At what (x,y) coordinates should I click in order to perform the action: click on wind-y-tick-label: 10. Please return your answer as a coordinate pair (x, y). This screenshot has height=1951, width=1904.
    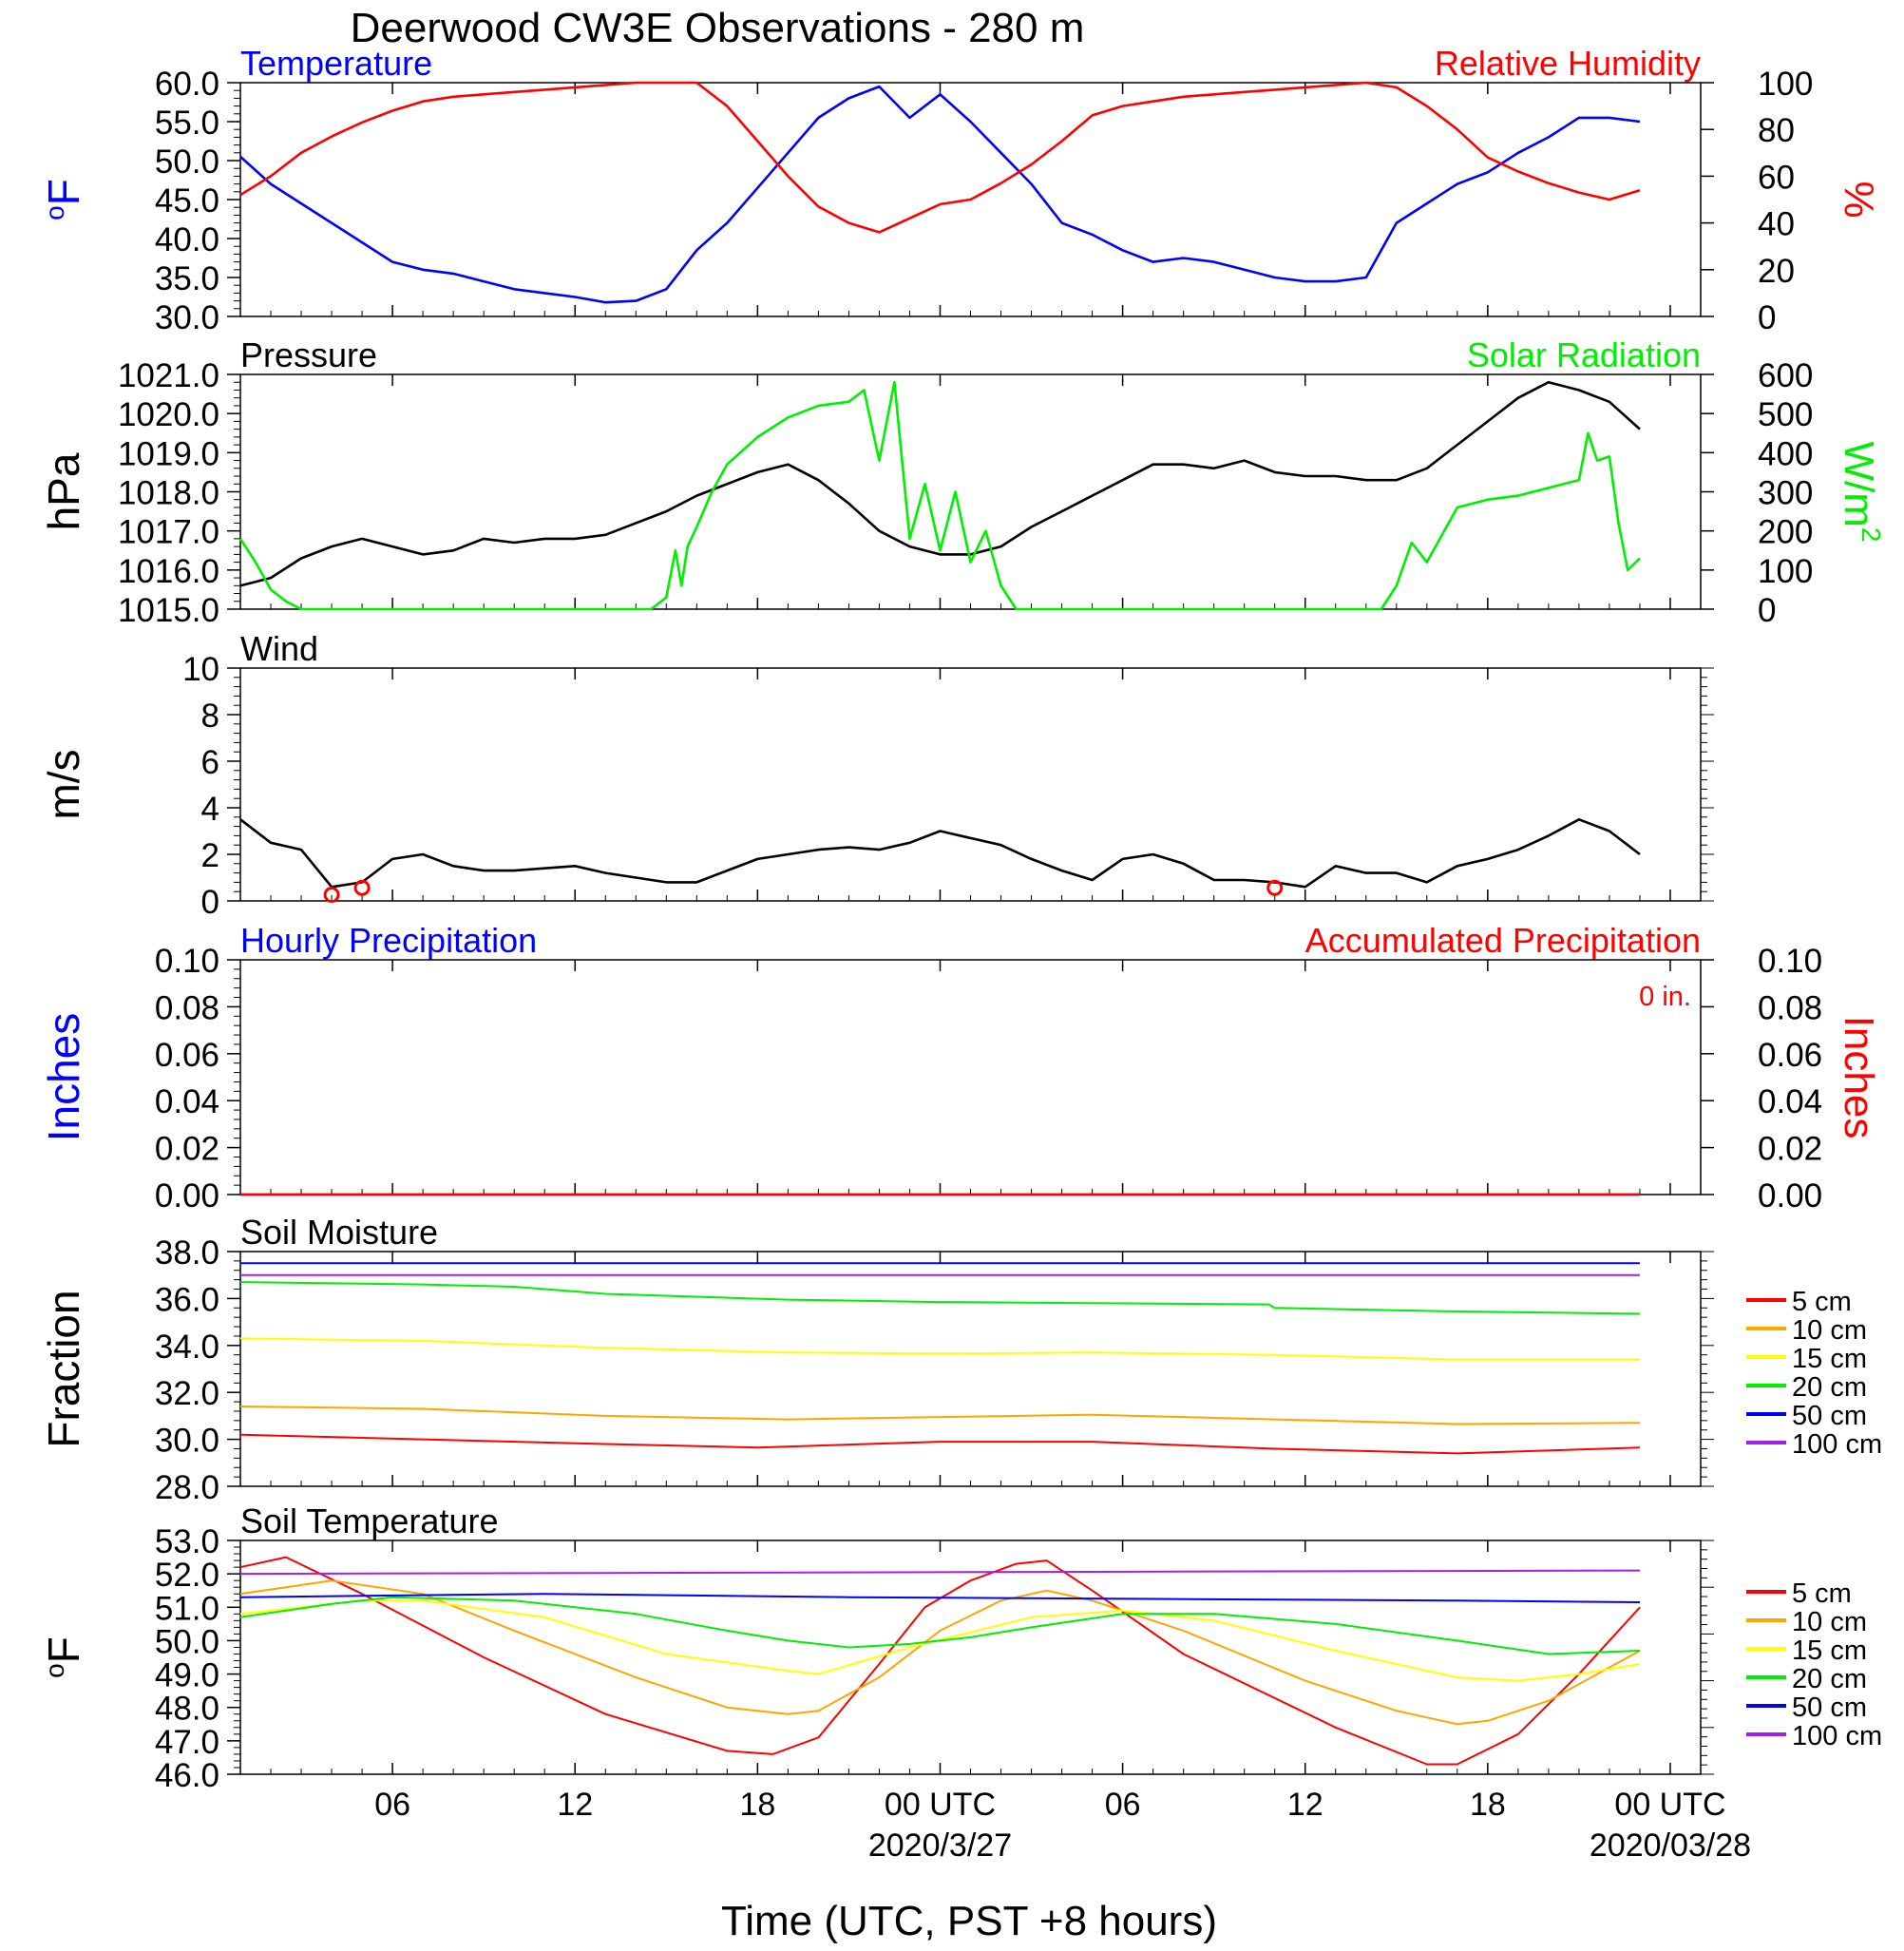
    Looking at the image, I should click on (200, 669).